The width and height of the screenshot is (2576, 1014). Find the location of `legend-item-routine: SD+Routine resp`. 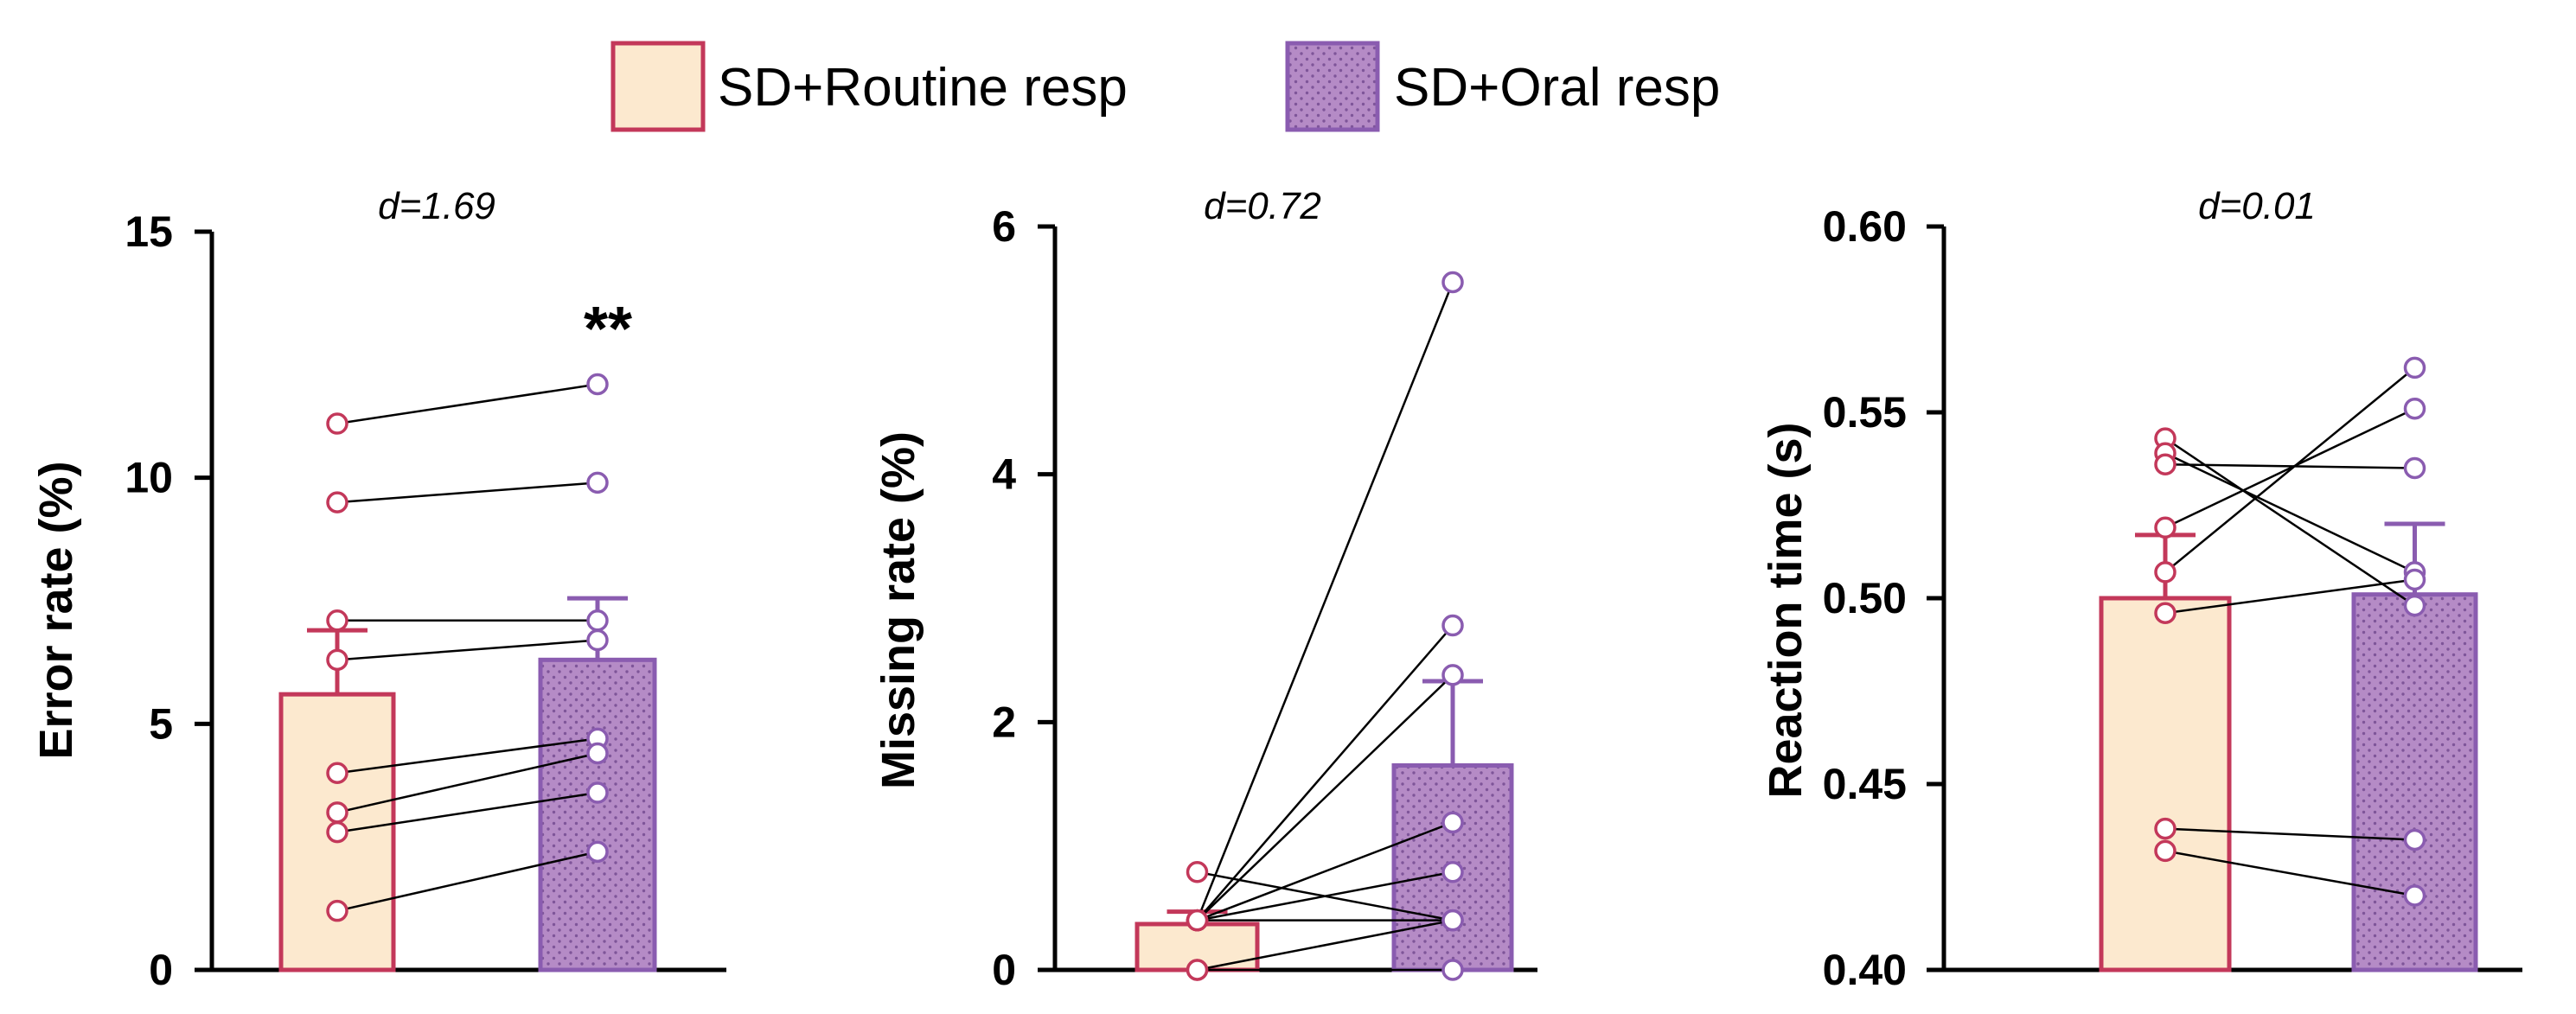

legend-item-routine: SD+Routine resp is located at coordinates (869, 86).